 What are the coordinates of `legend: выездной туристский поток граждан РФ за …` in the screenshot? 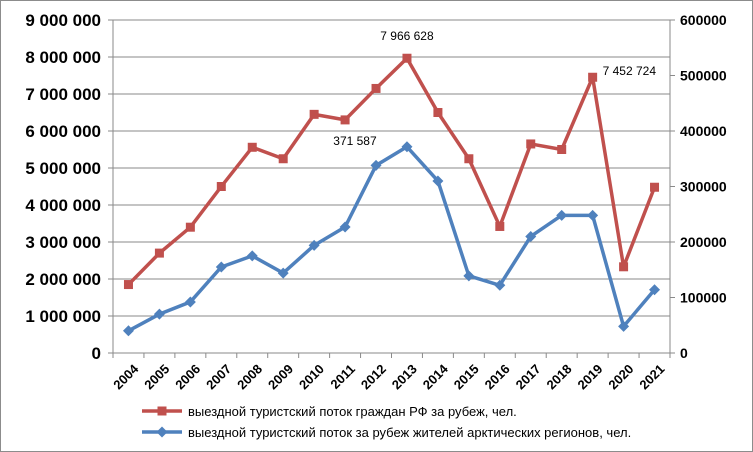 It's located at (386, 422).